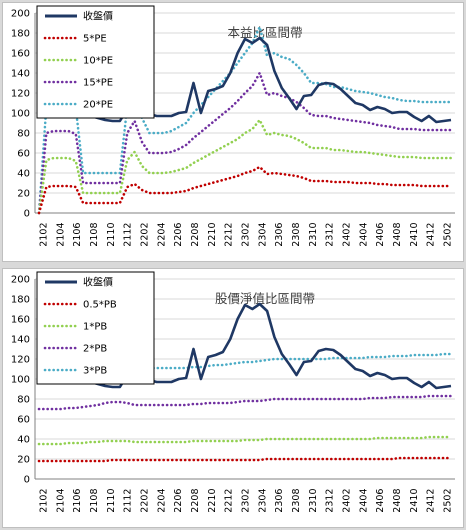 The image size is (466, 530). I want to click on legend: 收盤價 5*PE 10*PE 15*PE 20*PE, so click(95, 62).